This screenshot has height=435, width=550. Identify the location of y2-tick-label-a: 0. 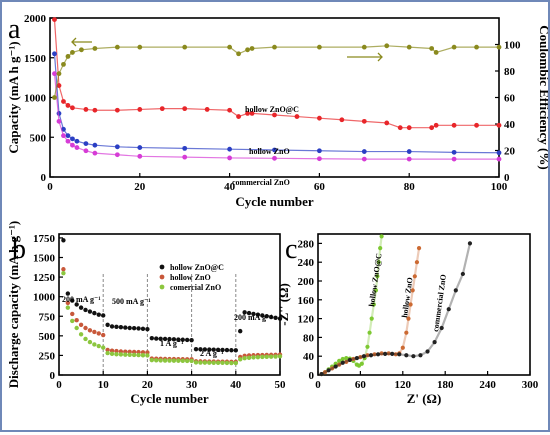
(507, 178).